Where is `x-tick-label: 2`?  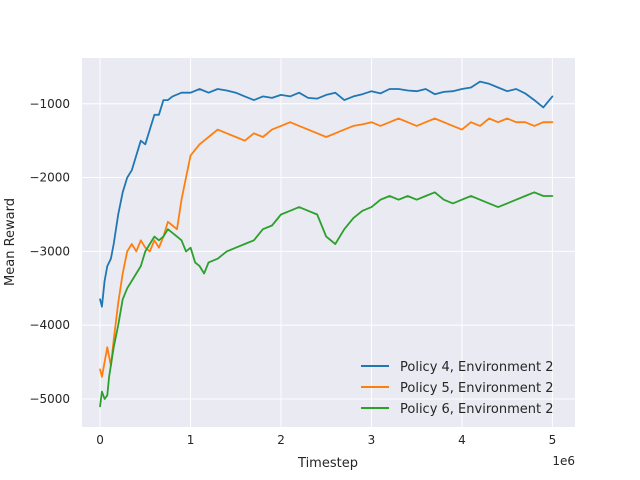
x-tick-label: 2 is located at coordinates (281, 440).